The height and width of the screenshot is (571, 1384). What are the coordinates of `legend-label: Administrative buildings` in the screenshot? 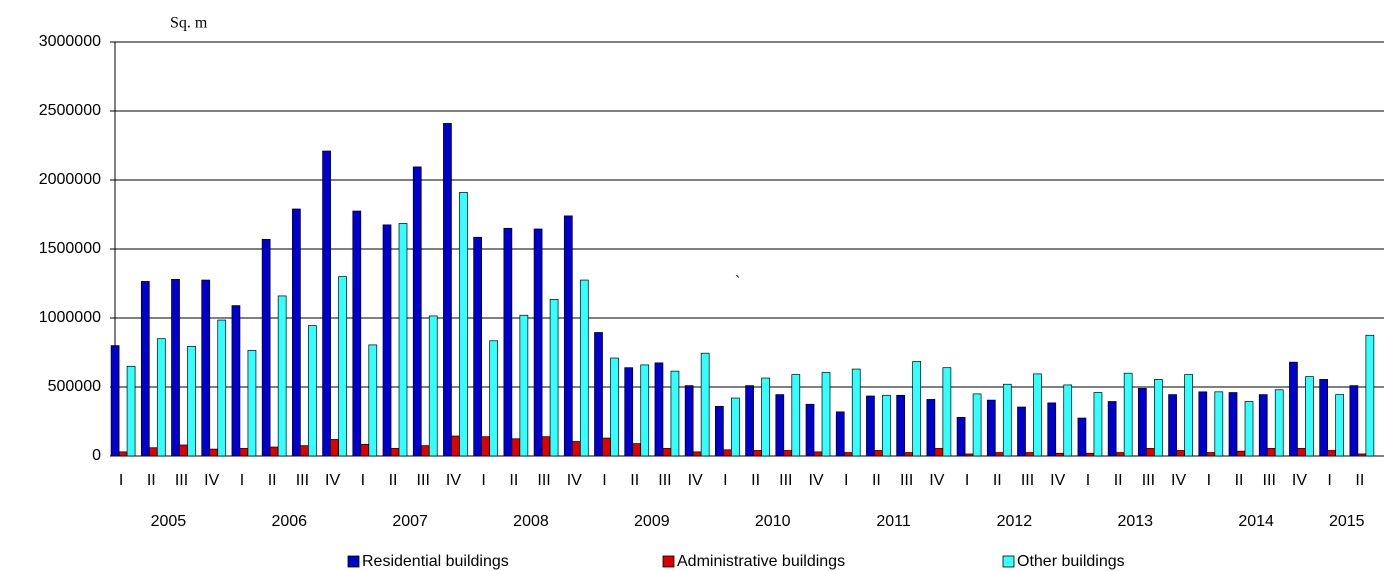 It's located at (761, 561).